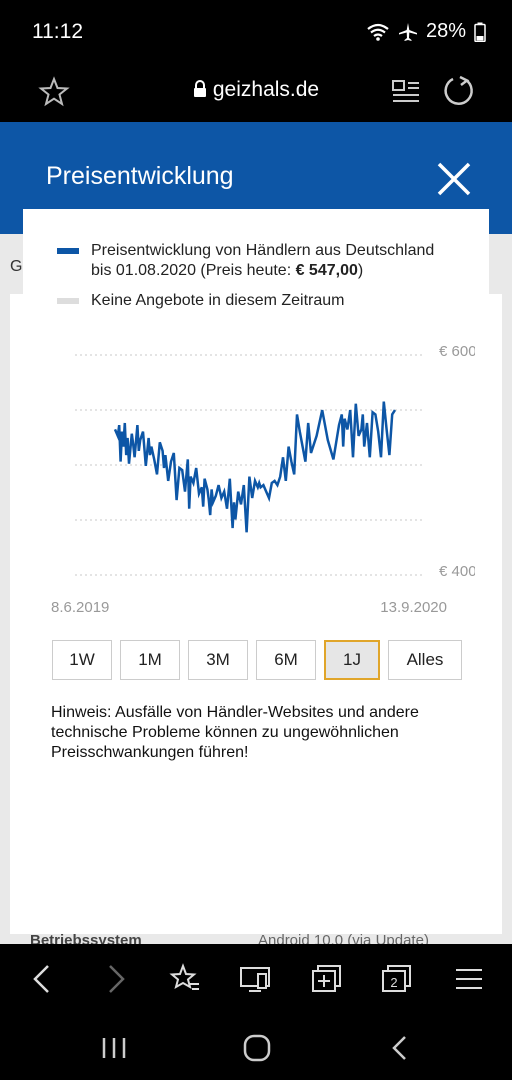  I want to click on current-price: € 547,00, so click(326, 270).